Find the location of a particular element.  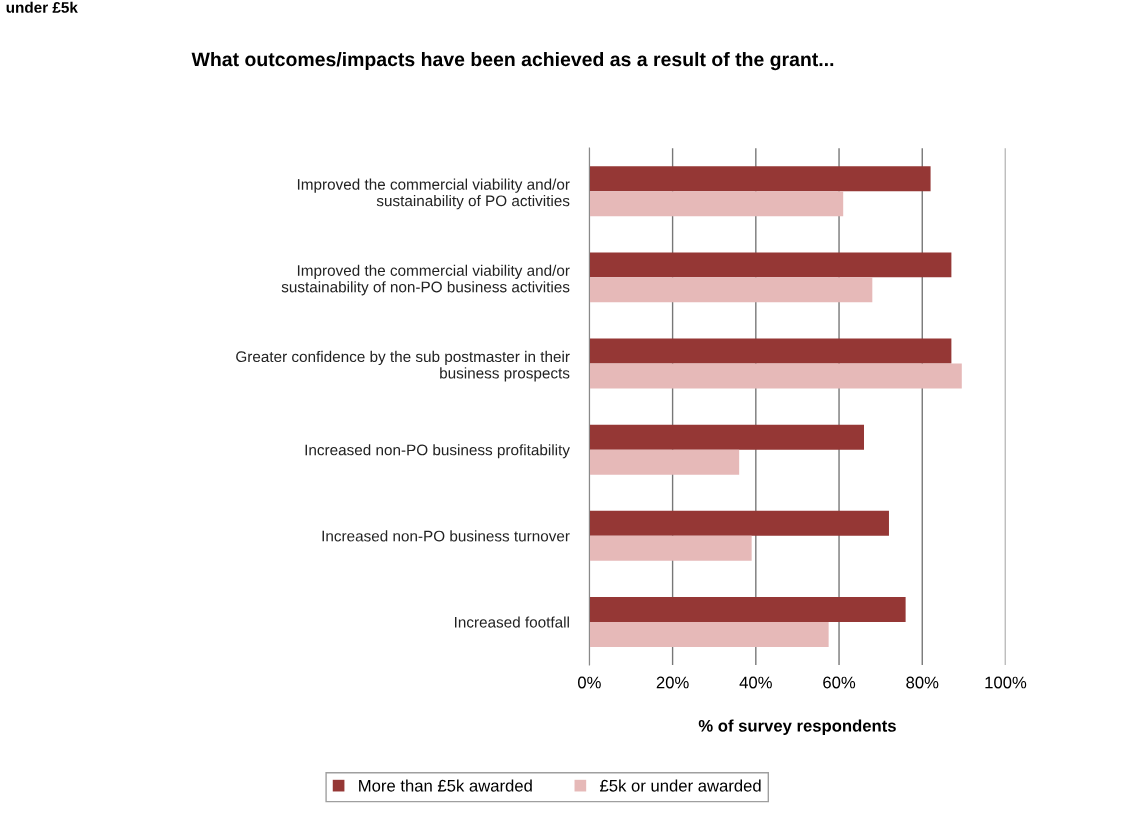

legend-label: More than £5k awarded is located at coordinates (445, 785).